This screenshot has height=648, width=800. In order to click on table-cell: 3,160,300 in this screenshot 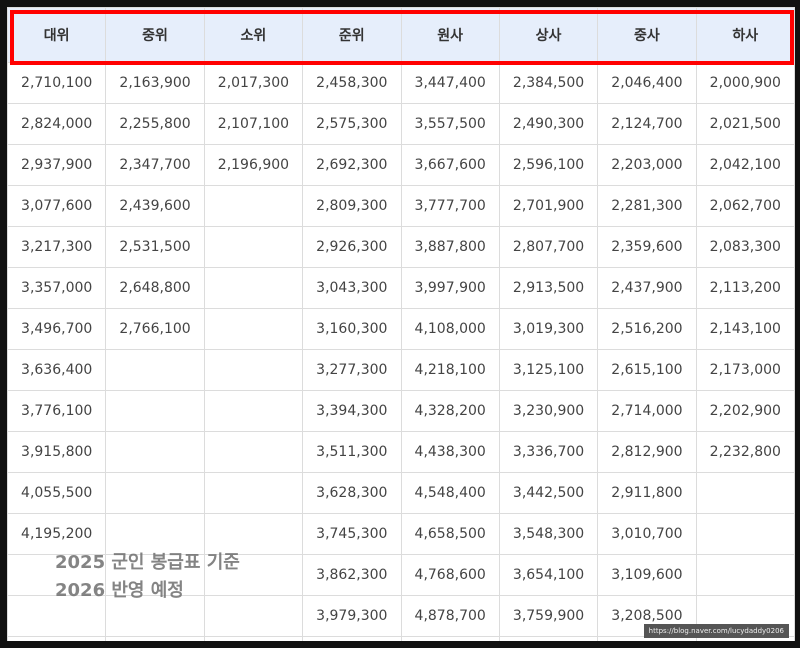, I will do `click(352, 329)`.